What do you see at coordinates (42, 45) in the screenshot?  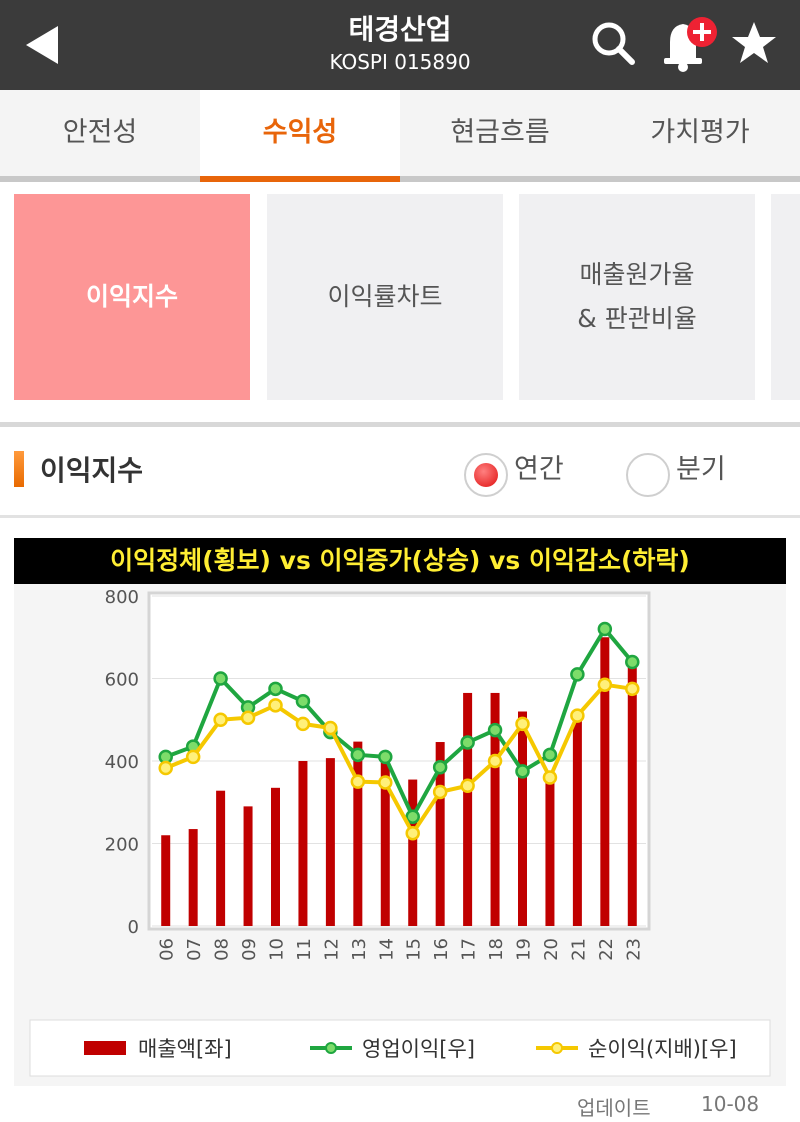 I see `back-arrow-icon` at bounding box center [42, 45].